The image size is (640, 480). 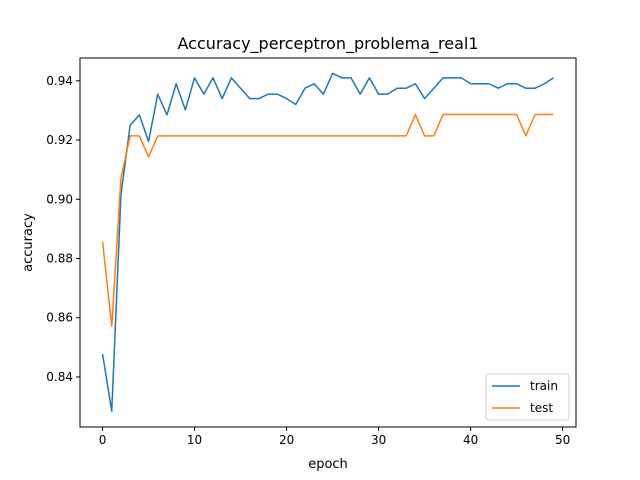 I want to click on x-axis-ticks: 0 10 20 30 40 50, so click(x=334, y=437).